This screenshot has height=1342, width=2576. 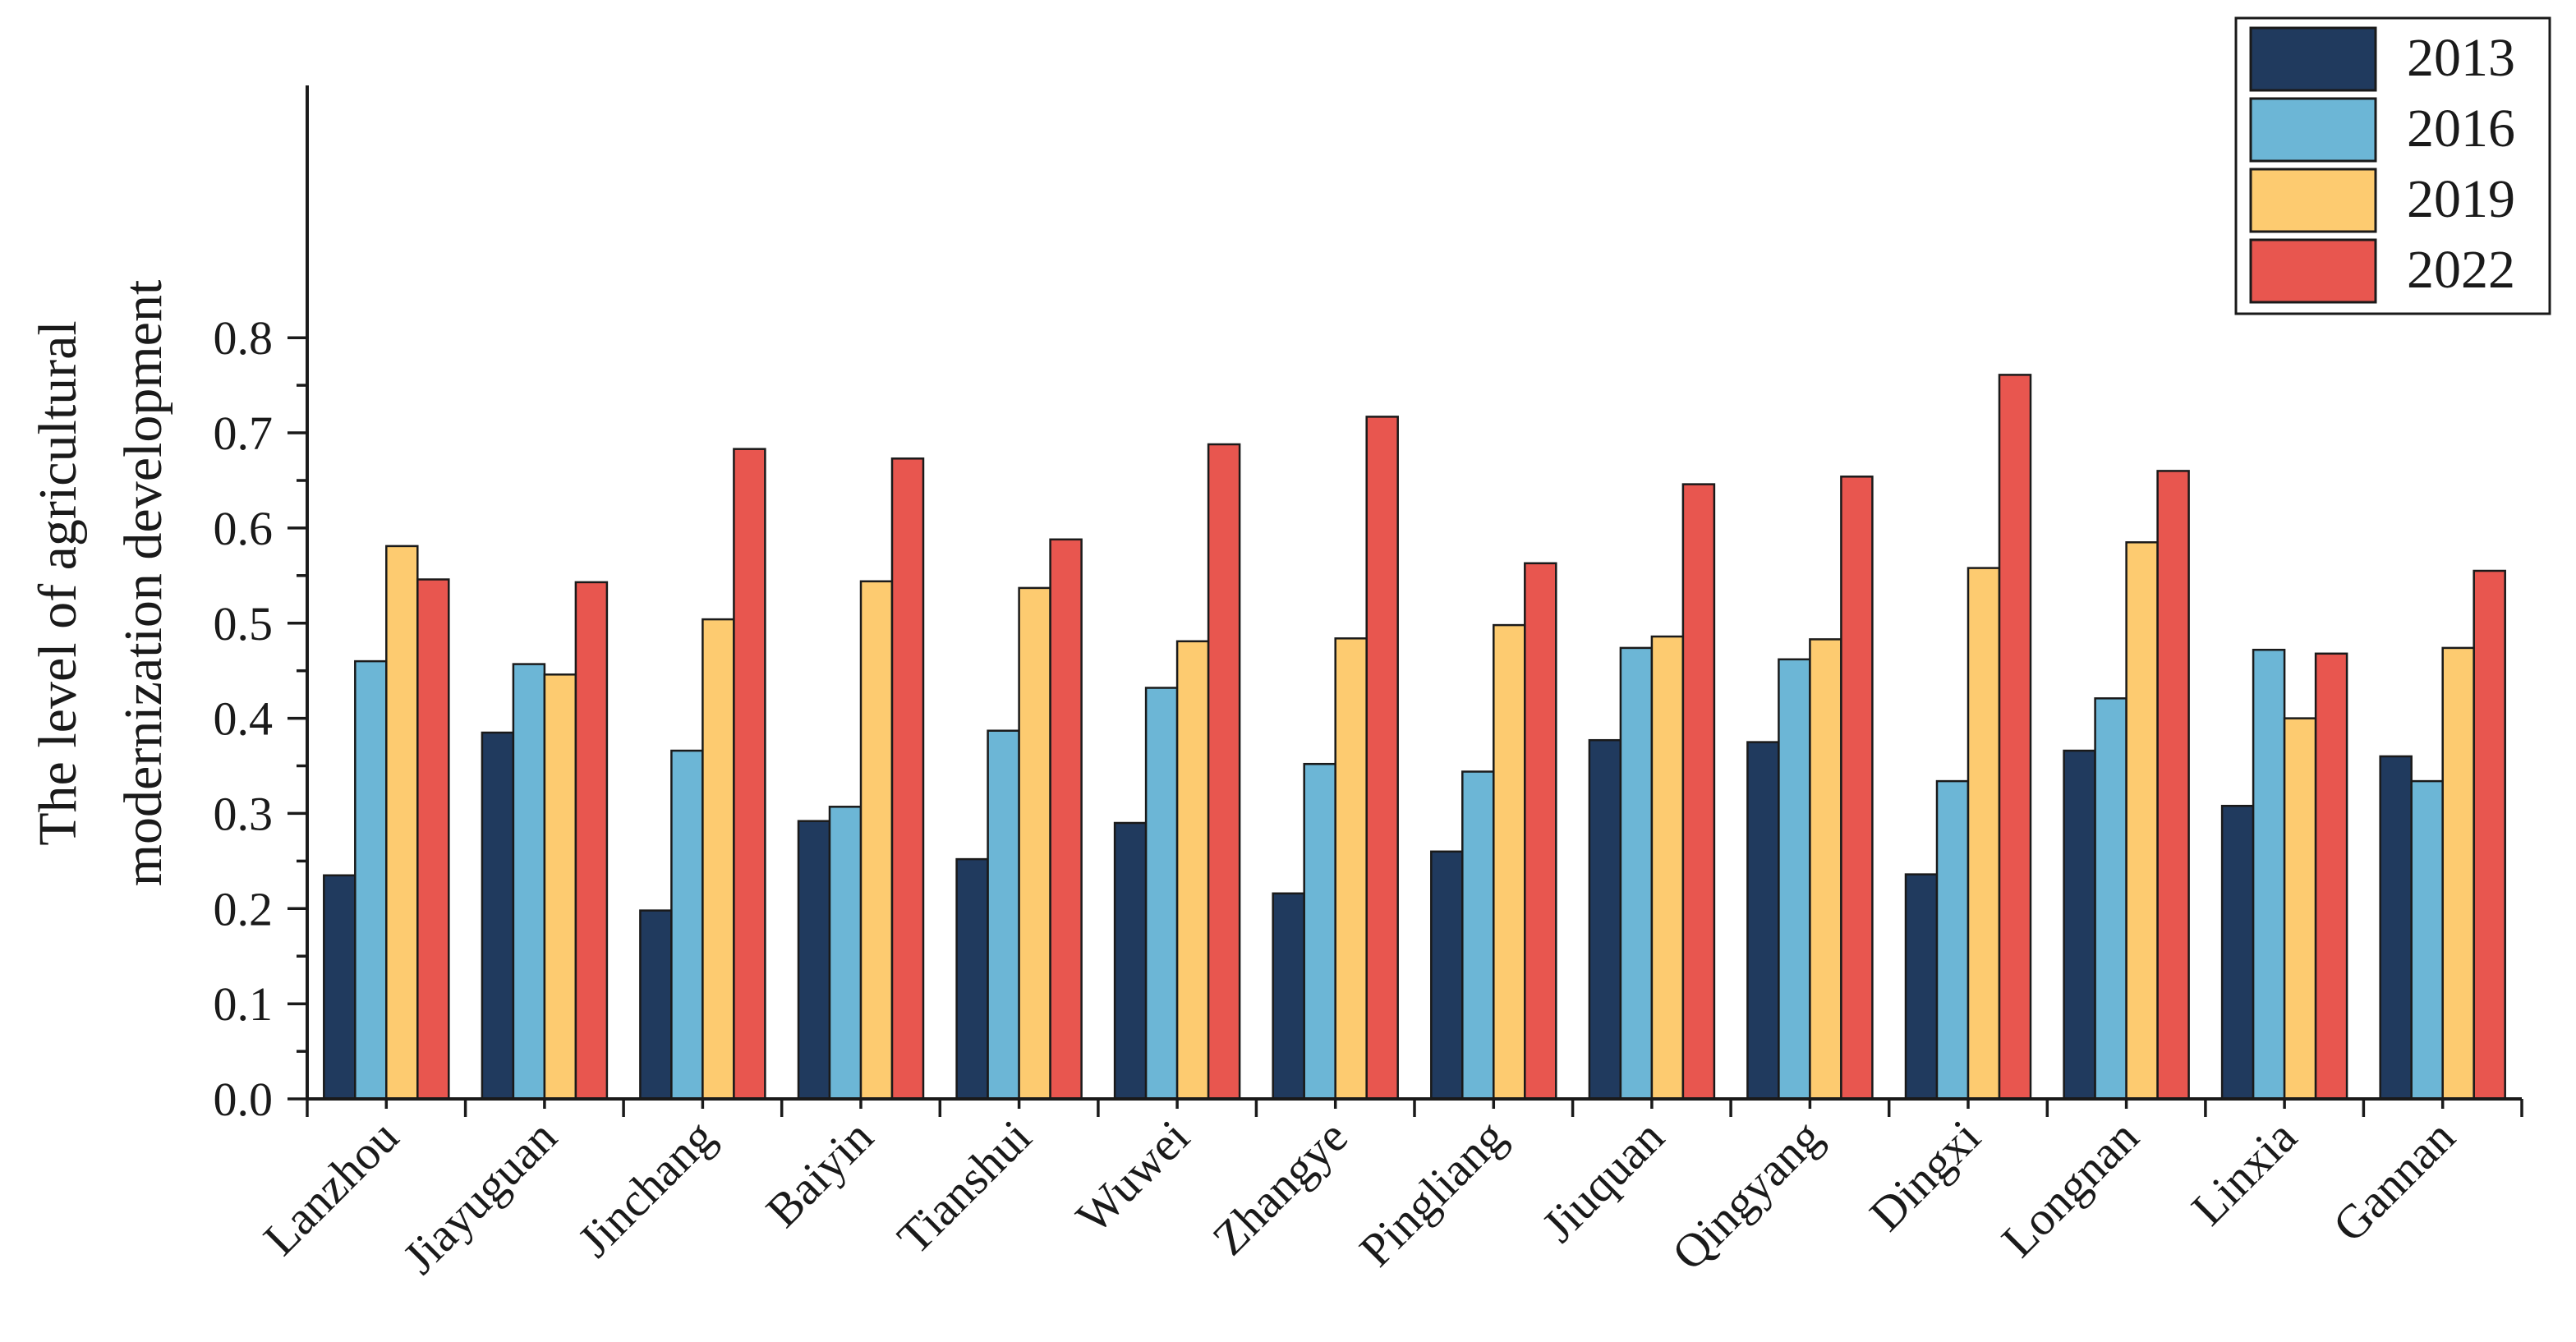 I want to click on x-tick-label-gannan: Gannan, so click(x=2393, y=1181).